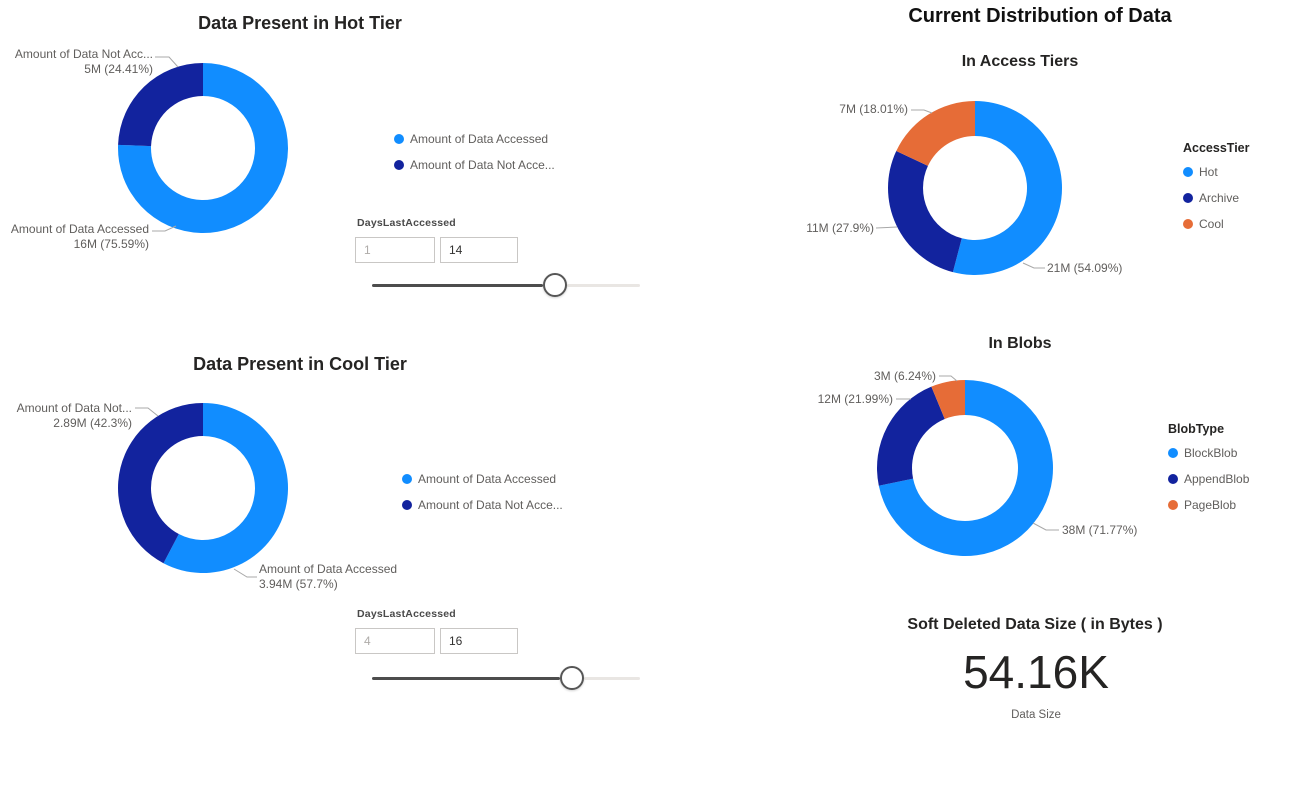 Image resolution: width=1311 pixels, height=797 pixels. I want to click on legend-label: PageBlob, so click(1210, 505).